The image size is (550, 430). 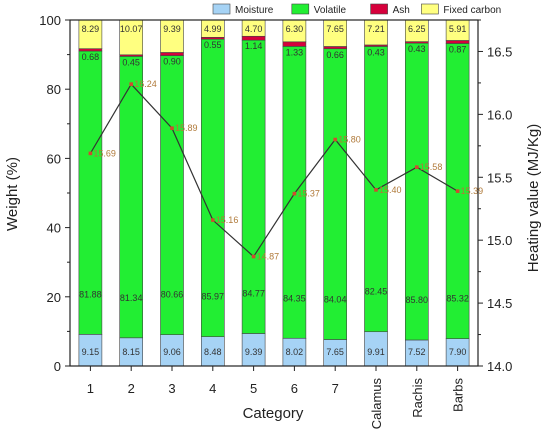 I want to click on segment-label-volatile: 84.35, so click(x=294, y=298).